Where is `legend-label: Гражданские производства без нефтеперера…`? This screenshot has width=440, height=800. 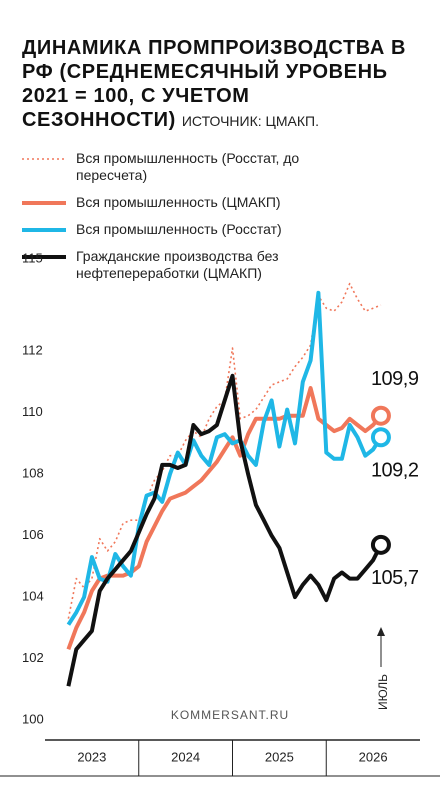 legend-label: Гражданские производства без нефтеперера… is located at coordinates (177, 264).